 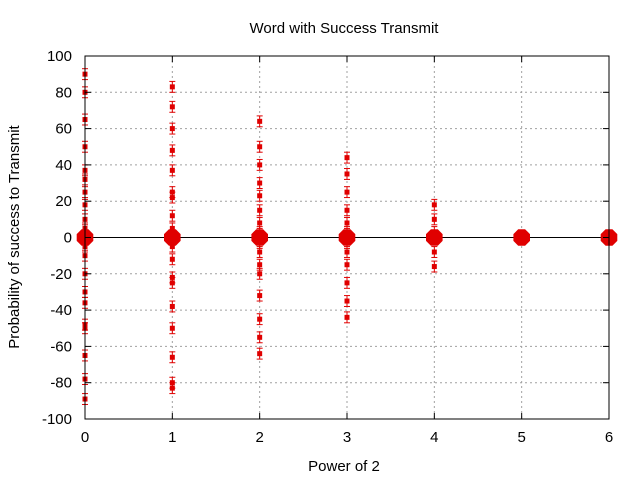 I want to click on y-tick-label: -60, so click(x=61, y=346).